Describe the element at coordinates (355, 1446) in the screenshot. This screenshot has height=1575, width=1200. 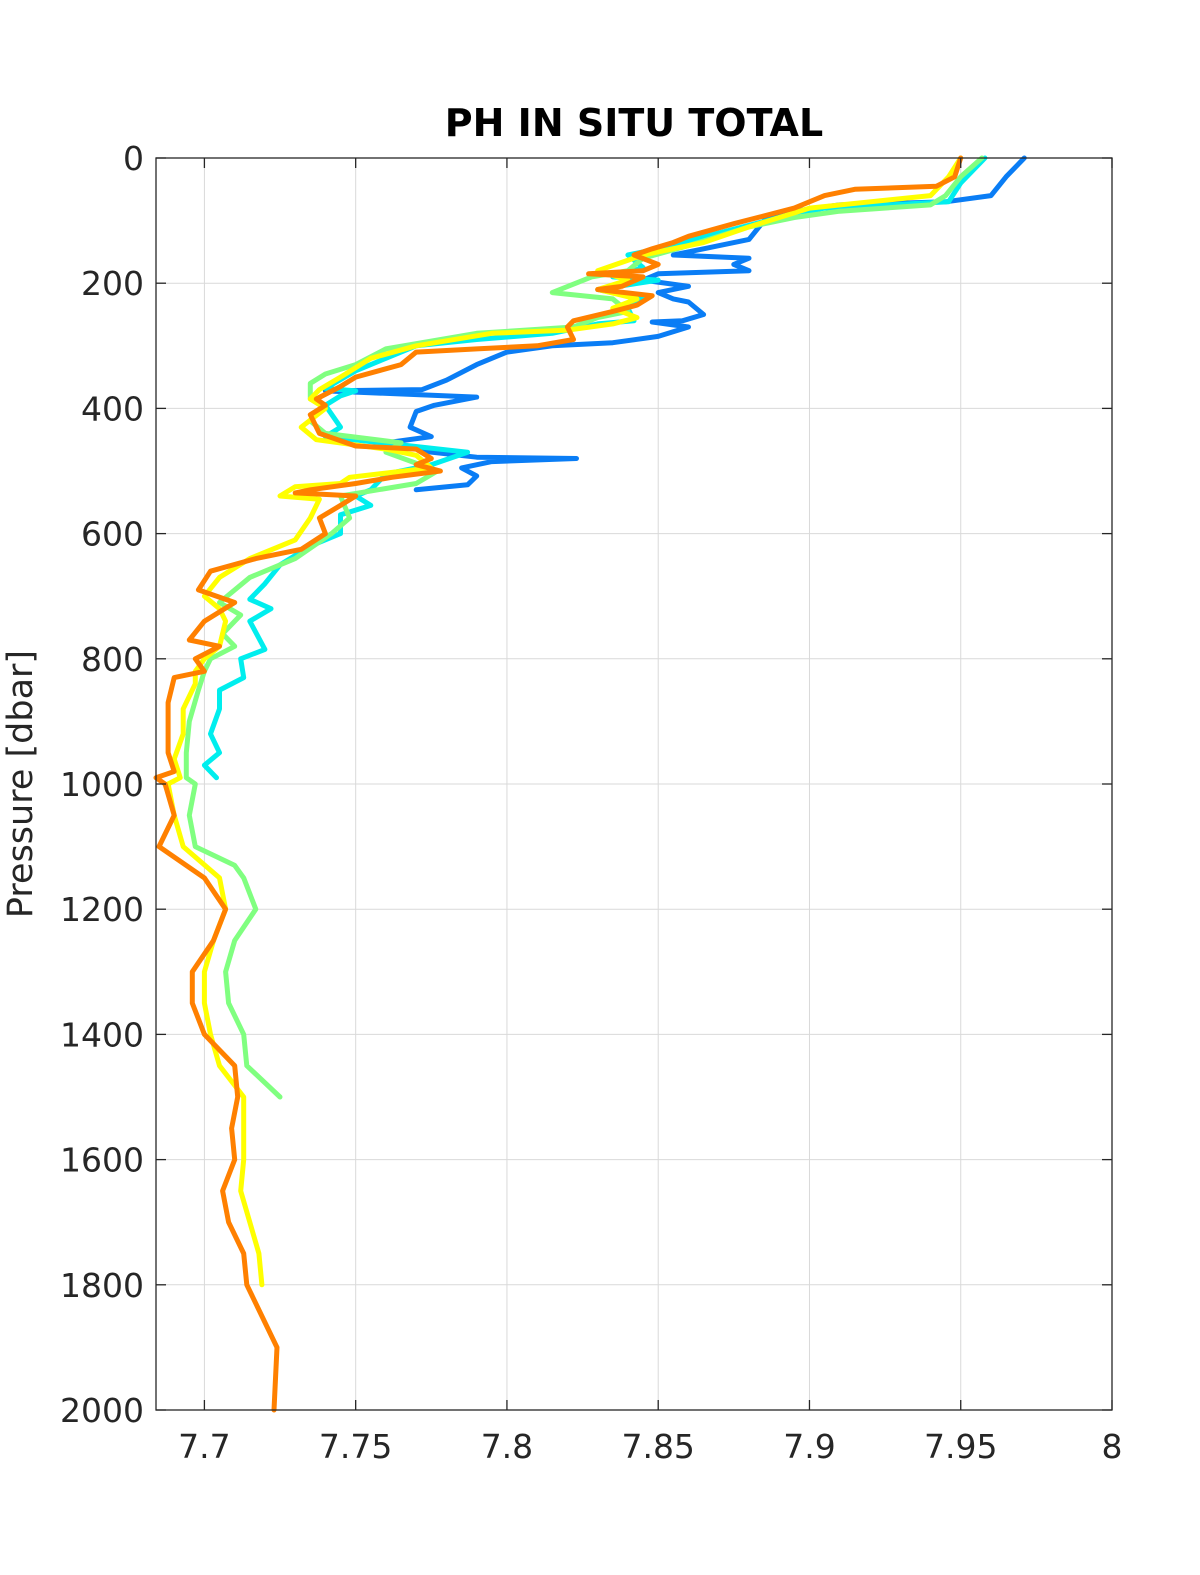
I see `x-tick-label: 7.75` at that location.